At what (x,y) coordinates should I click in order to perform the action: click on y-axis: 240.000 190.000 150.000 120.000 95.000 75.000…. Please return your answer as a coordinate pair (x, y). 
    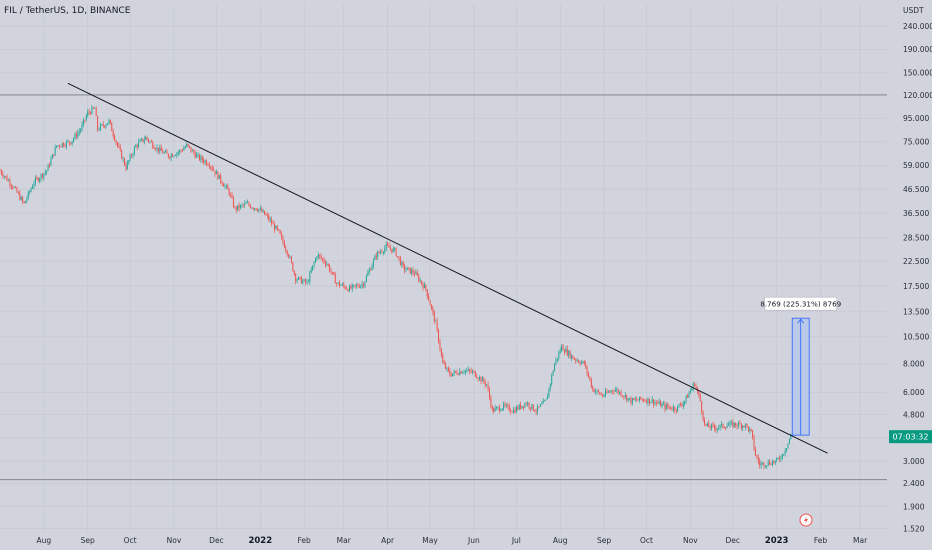
    Looking at the image, I should click on (910, 278).